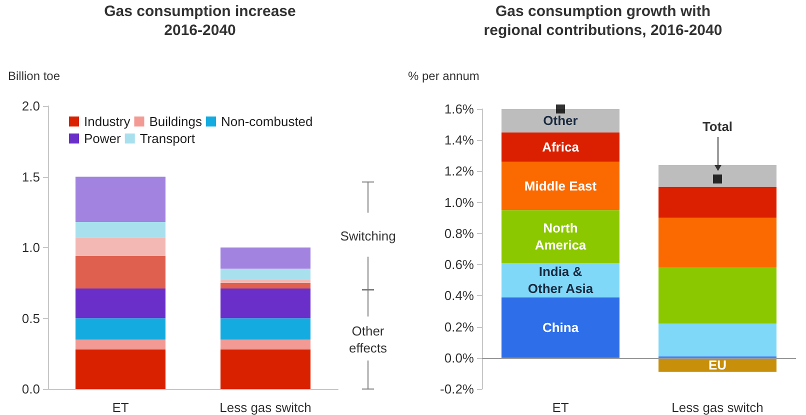  I want to click on y-tick-label: 0.4%, so click(459, 296).